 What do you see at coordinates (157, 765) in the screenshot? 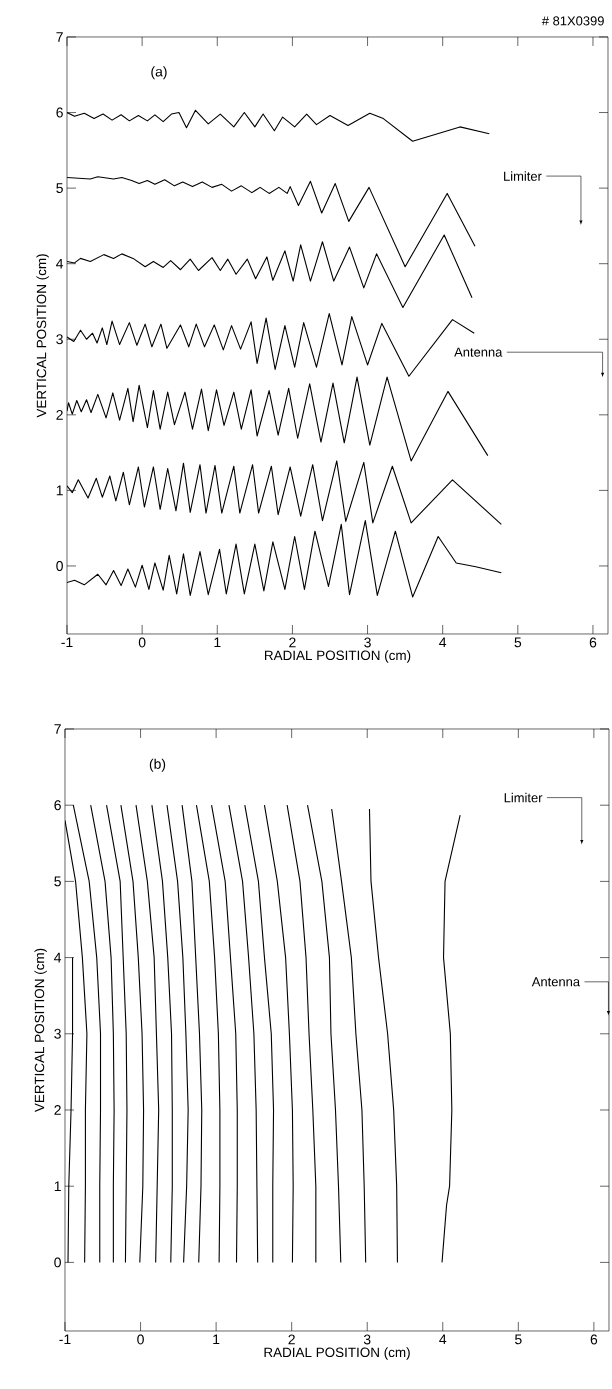
I see `text: (b)` at bounding box center [157, 765].